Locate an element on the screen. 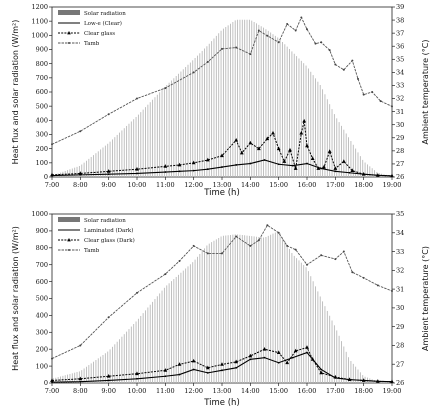  y2-tick-label: 28 is located at coordinates (400, 151).